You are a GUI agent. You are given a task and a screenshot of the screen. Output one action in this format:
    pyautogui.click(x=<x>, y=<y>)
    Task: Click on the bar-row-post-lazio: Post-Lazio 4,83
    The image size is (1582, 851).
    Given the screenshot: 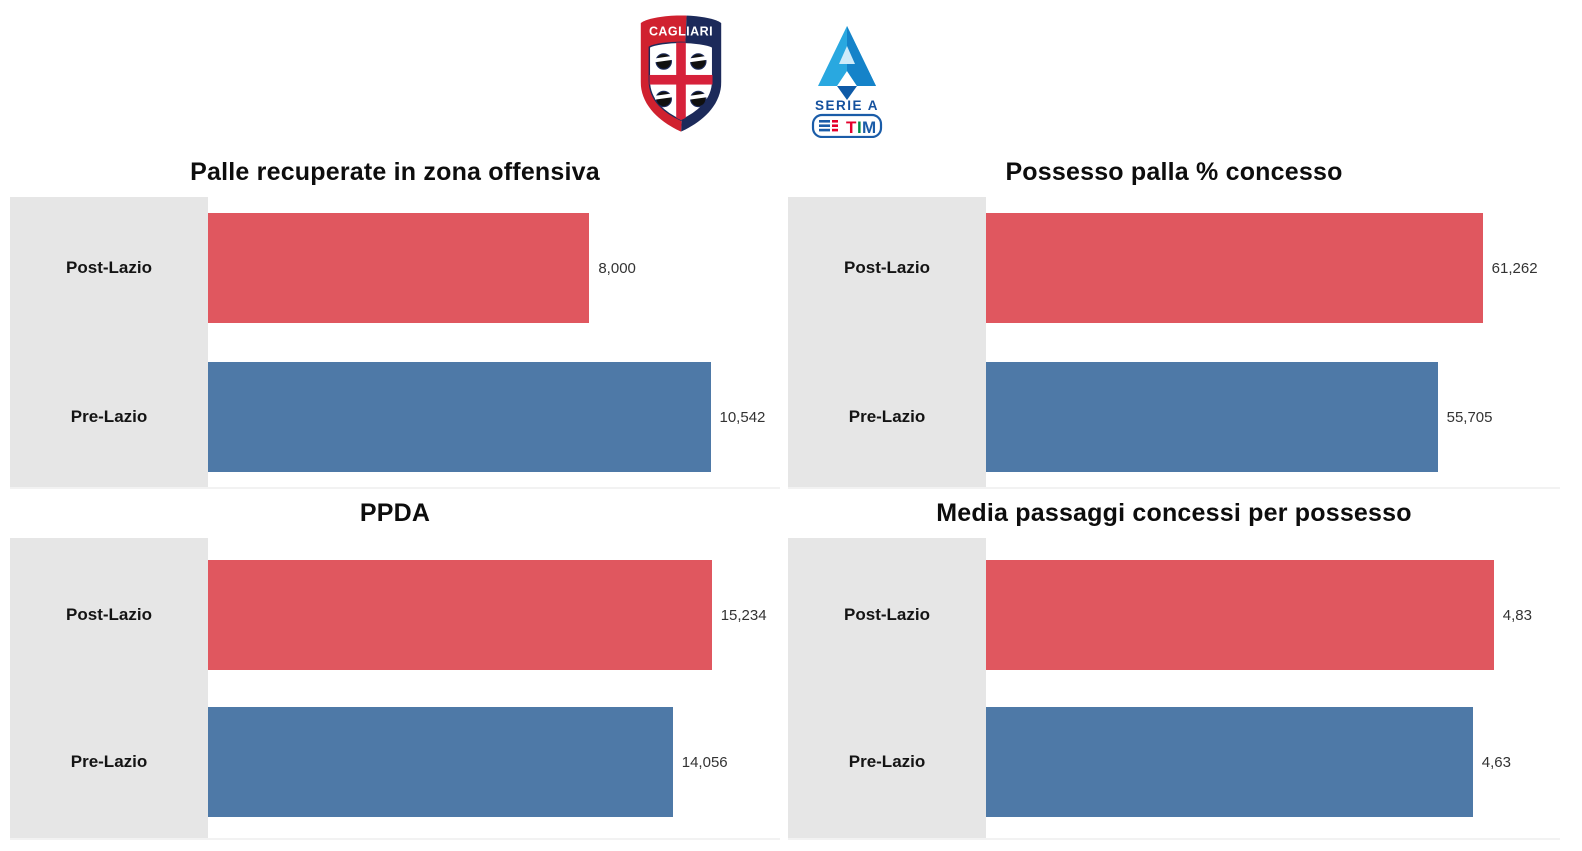 What is the action you would take?
    pyautogui.click(x=1174, y=615)
    